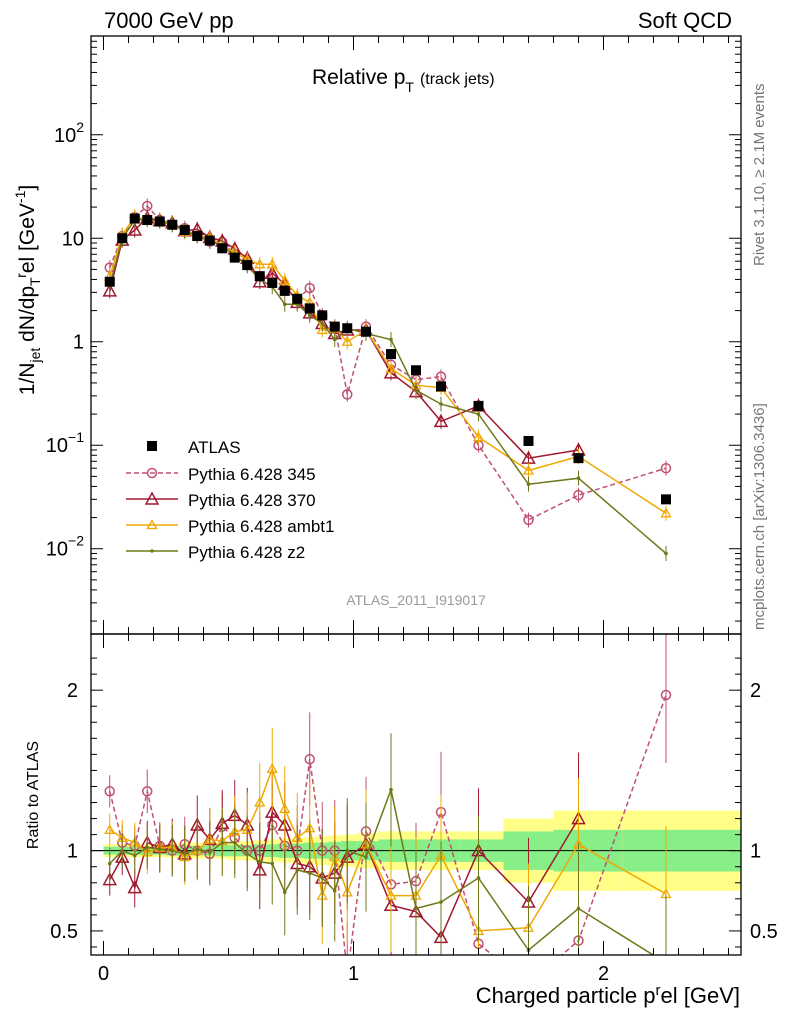 The width and height of the screenshot is (786, 1024). I want to click on x-tick-label: 1, so click(353, 974).